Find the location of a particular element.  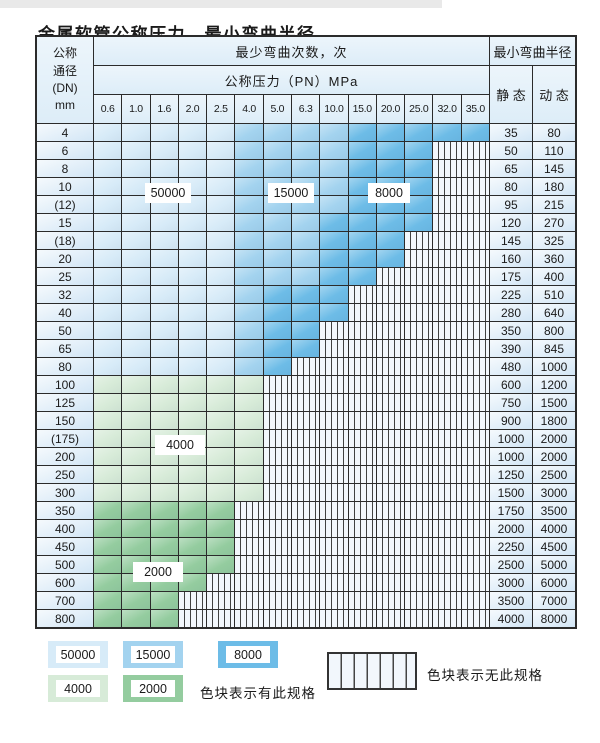

legend-swatch-label: 2000 is located at coordinates (153, 688).